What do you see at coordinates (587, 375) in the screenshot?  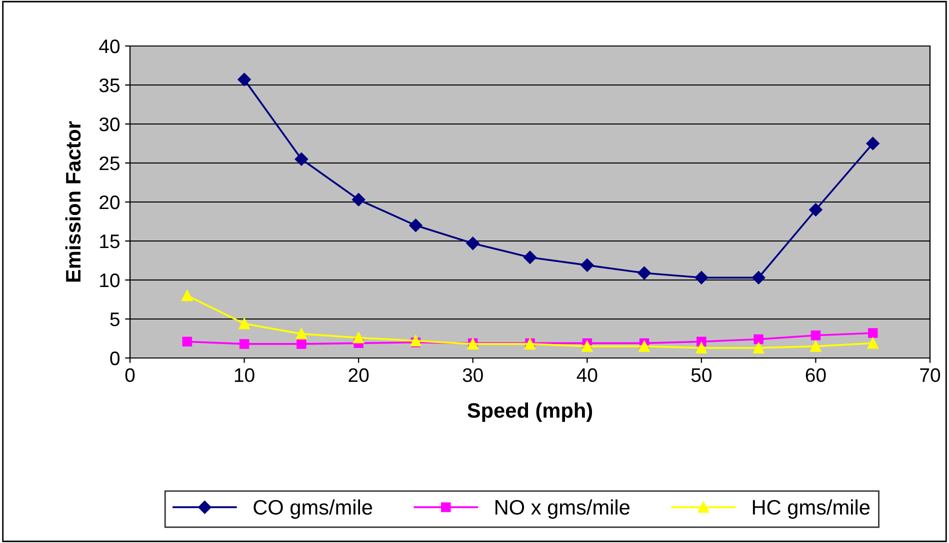 I see `x-tick-label: 40` at bounding box center [587, 375].